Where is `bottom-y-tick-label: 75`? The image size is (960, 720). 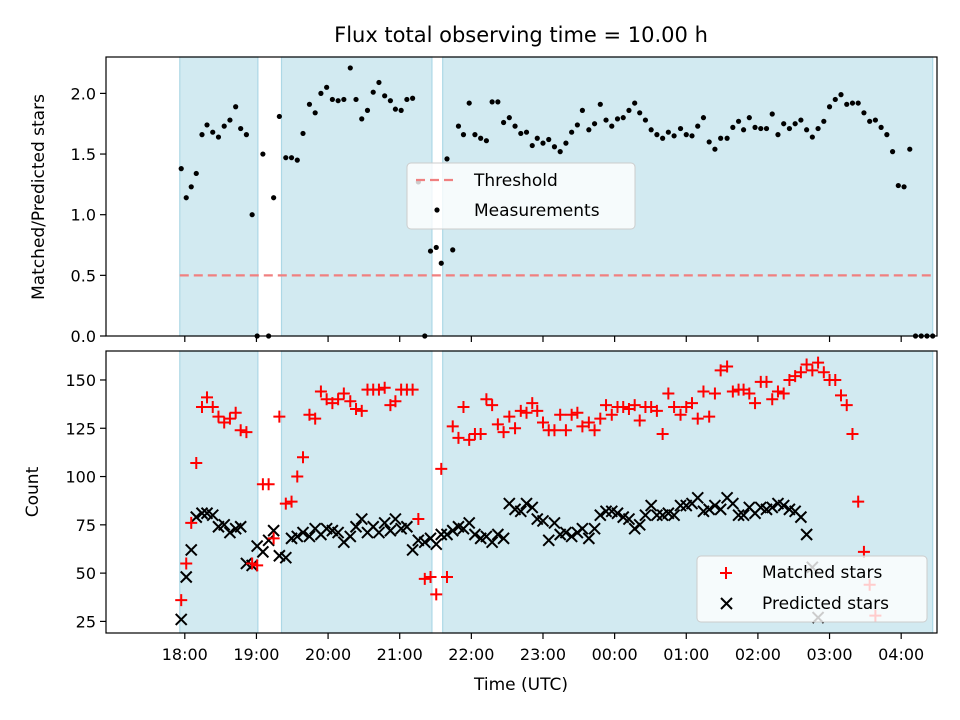
bottom-y-tick-label: 75 is located at coordinates (86, 525).